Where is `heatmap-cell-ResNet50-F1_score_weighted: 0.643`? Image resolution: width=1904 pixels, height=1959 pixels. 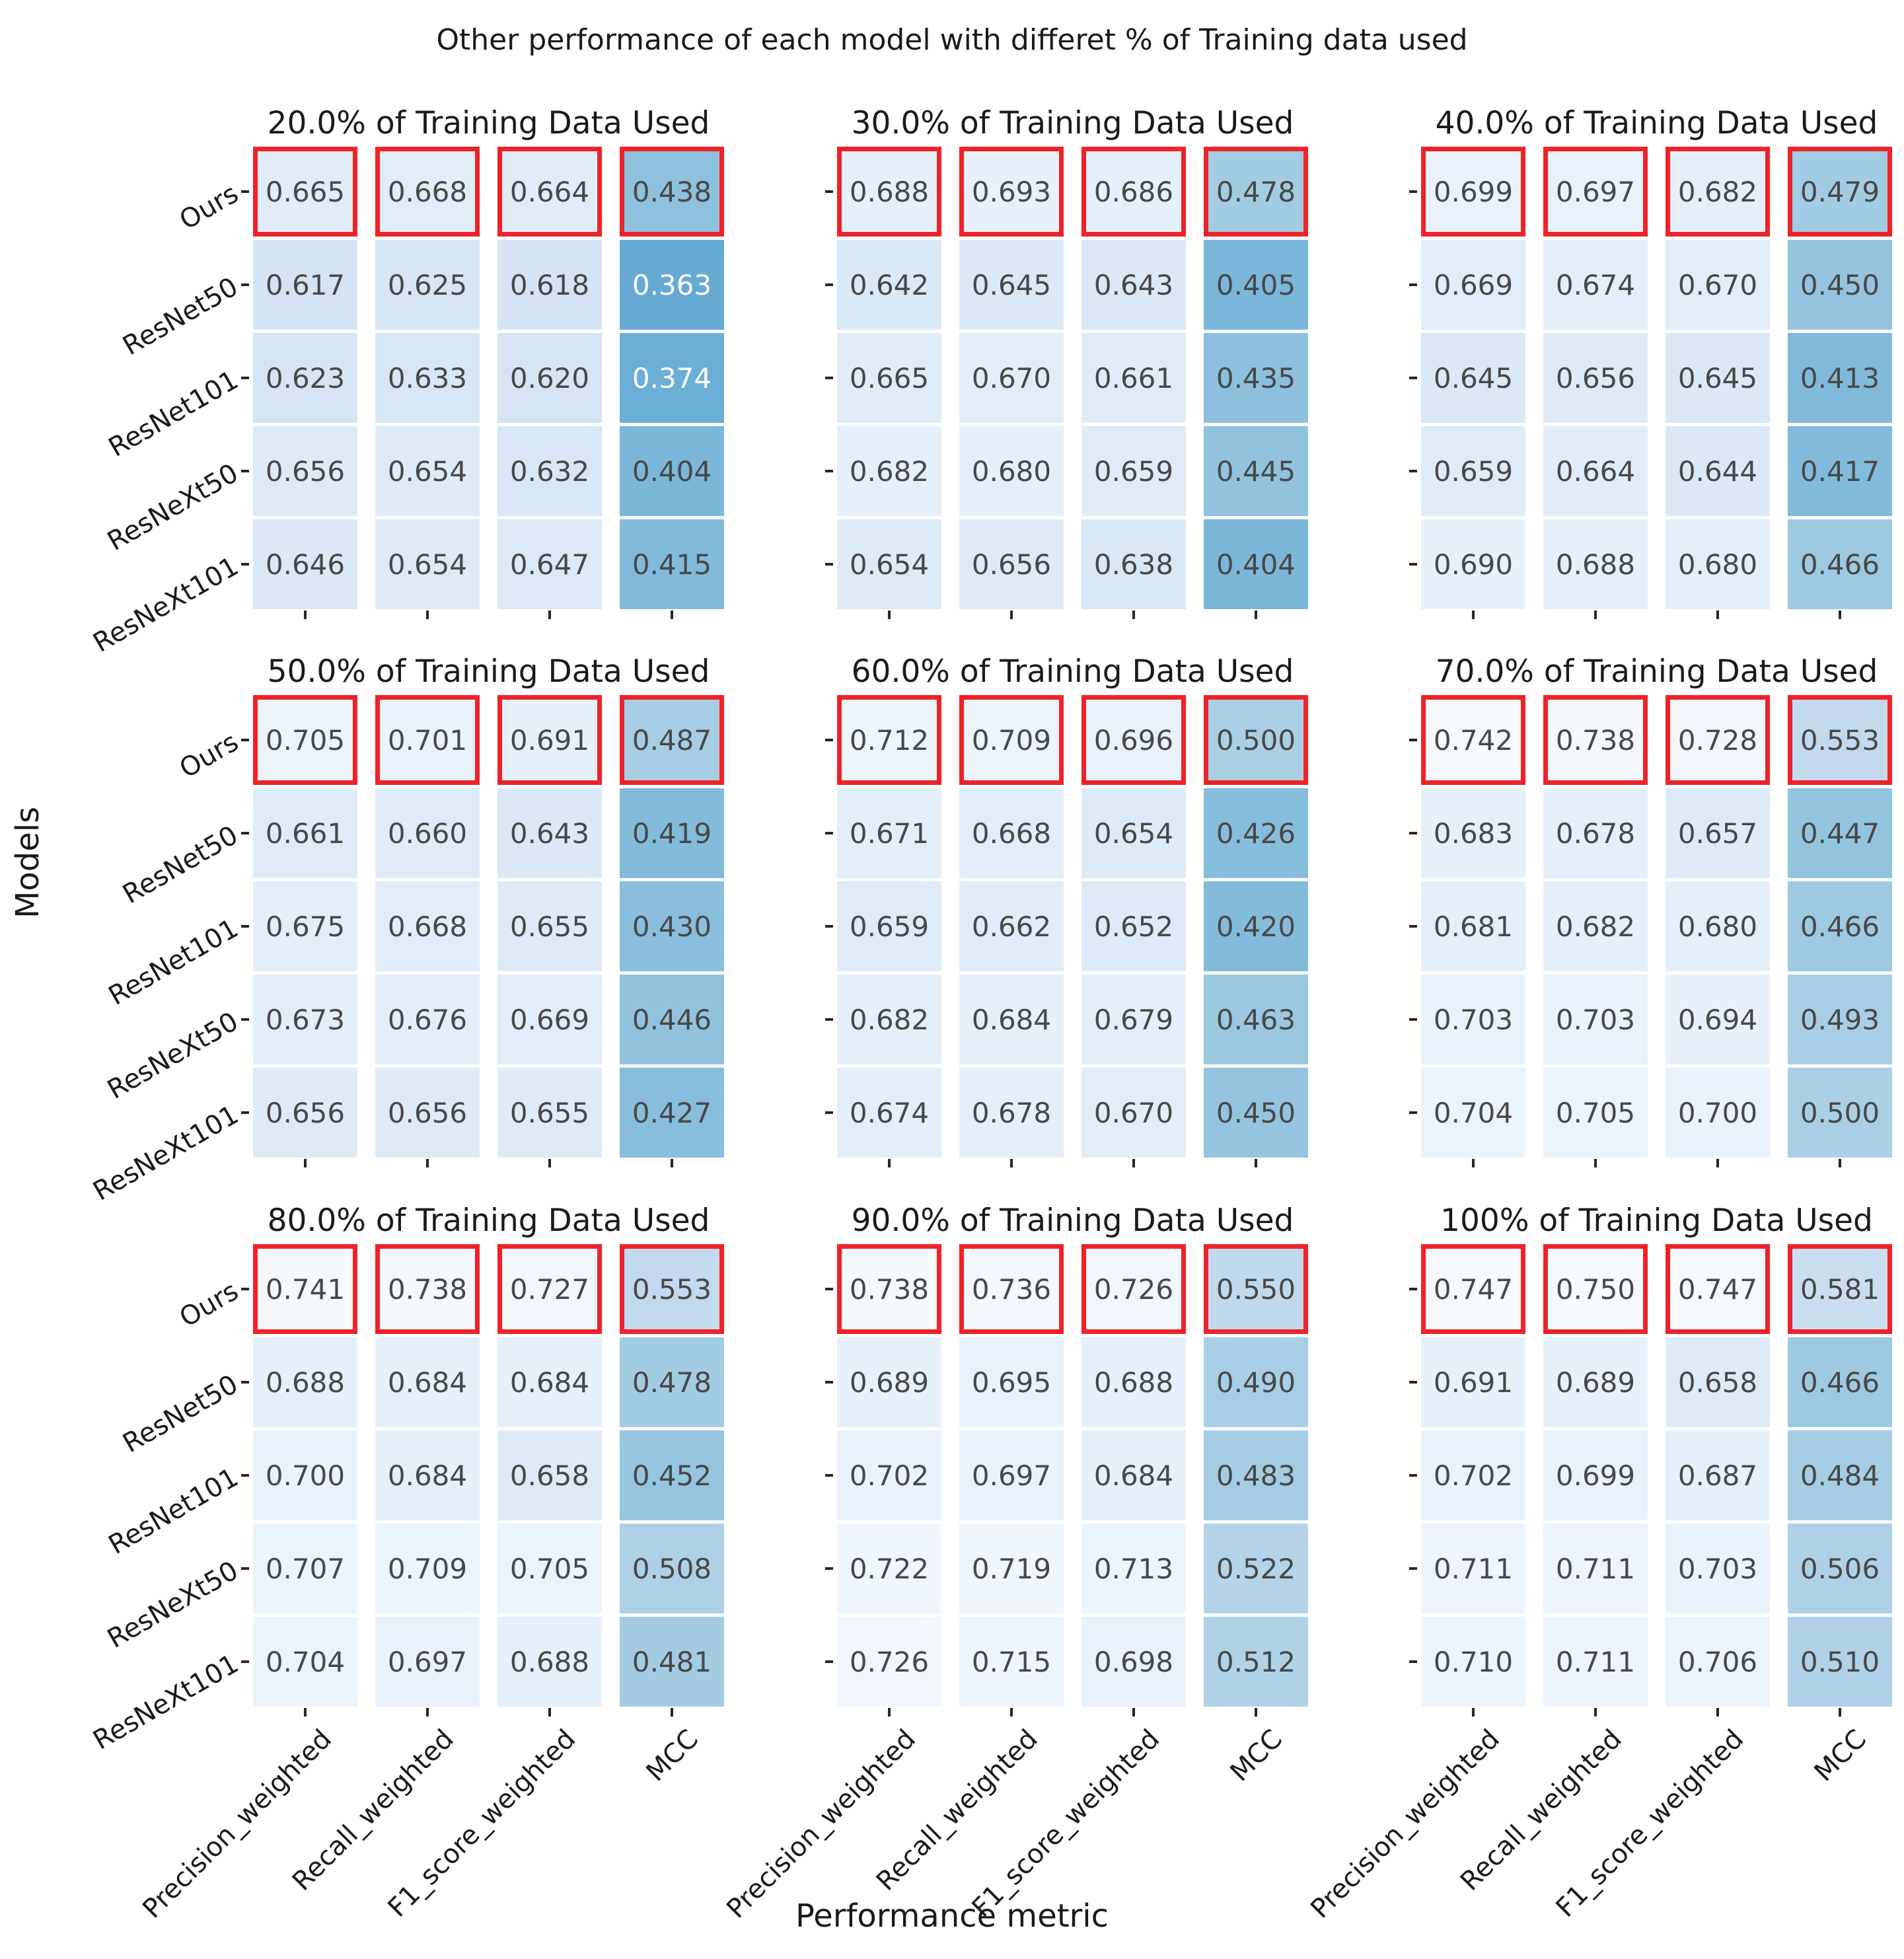 heatmap-cell-ResNet50-F1_score_weighted: 0.643 is located at coordinates (1133, 285).